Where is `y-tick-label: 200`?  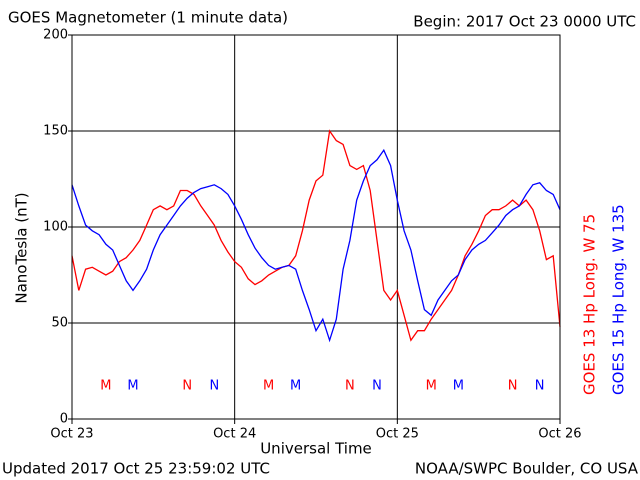 y-tick-label: 200 is located at coordinates (55, 35).